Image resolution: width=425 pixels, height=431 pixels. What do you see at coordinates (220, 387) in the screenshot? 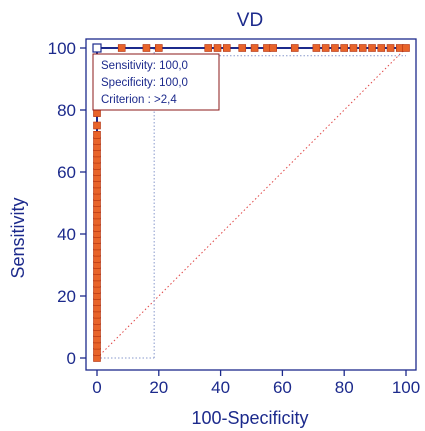
I see `x-tick-label: 40` at bounding box center [220, 387].